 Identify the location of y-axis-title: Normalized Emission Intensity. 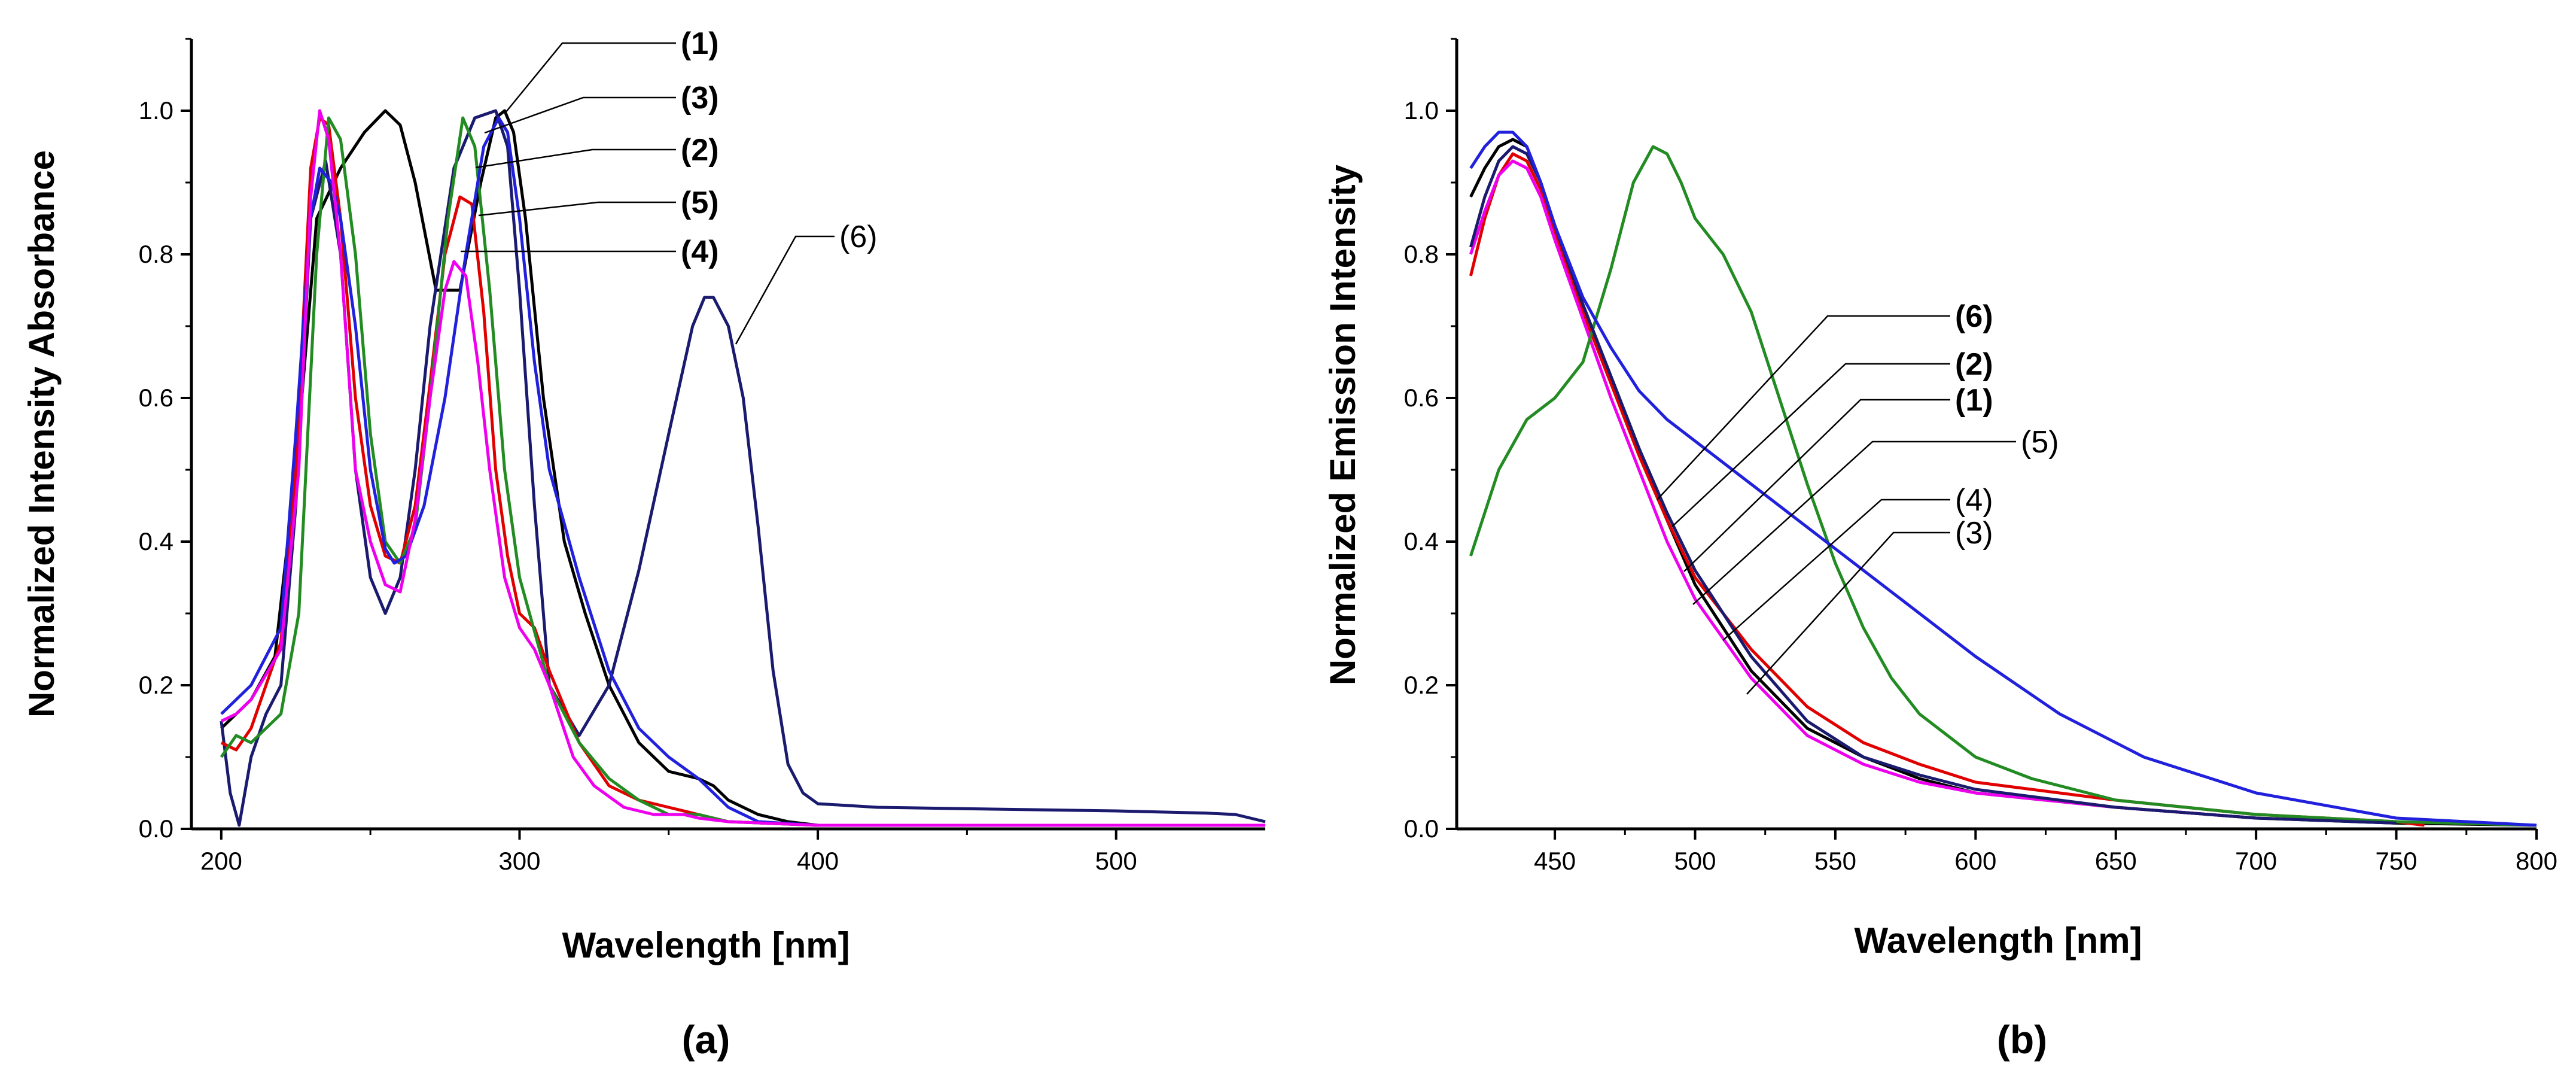
(1343, 424).